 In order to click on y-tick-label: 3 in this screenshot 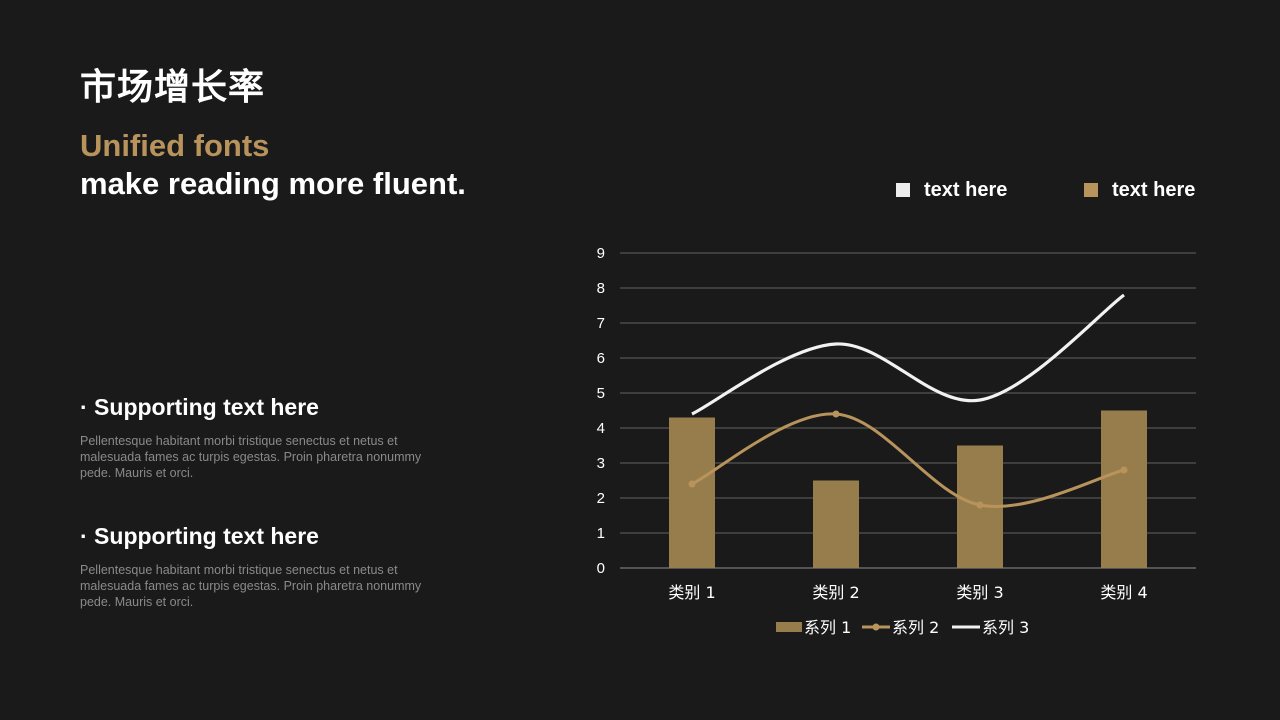, I will do `click(601, 463)`.